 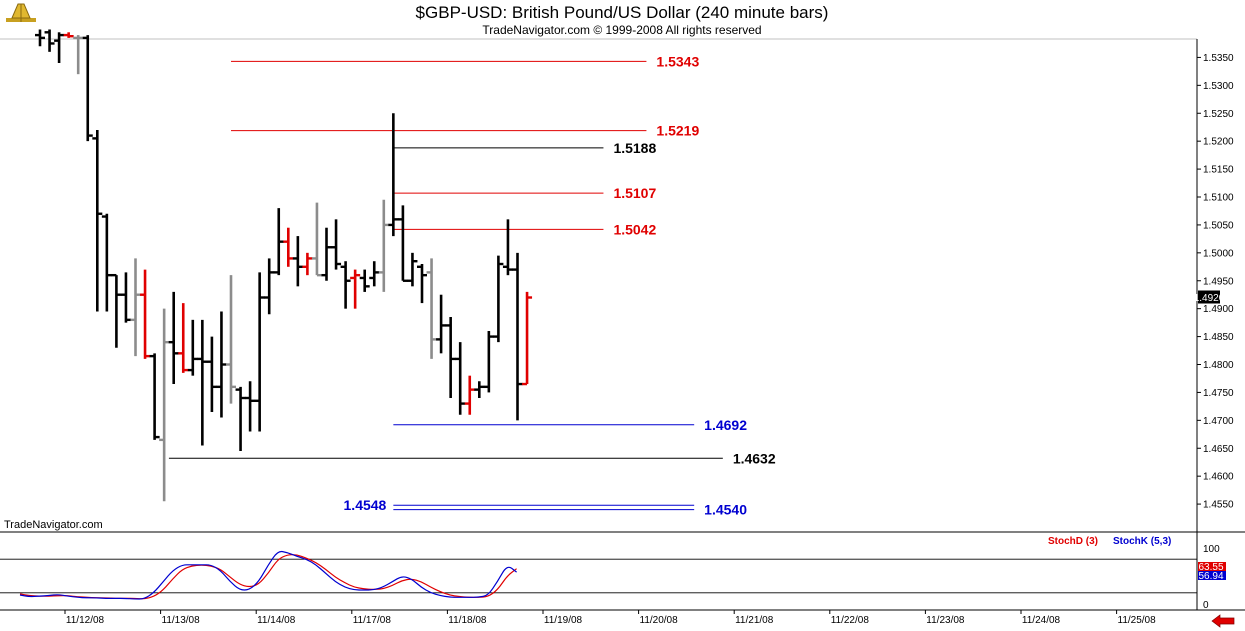 I want to click on stoch-tick-label: 100, so click(x=1211, y=549).